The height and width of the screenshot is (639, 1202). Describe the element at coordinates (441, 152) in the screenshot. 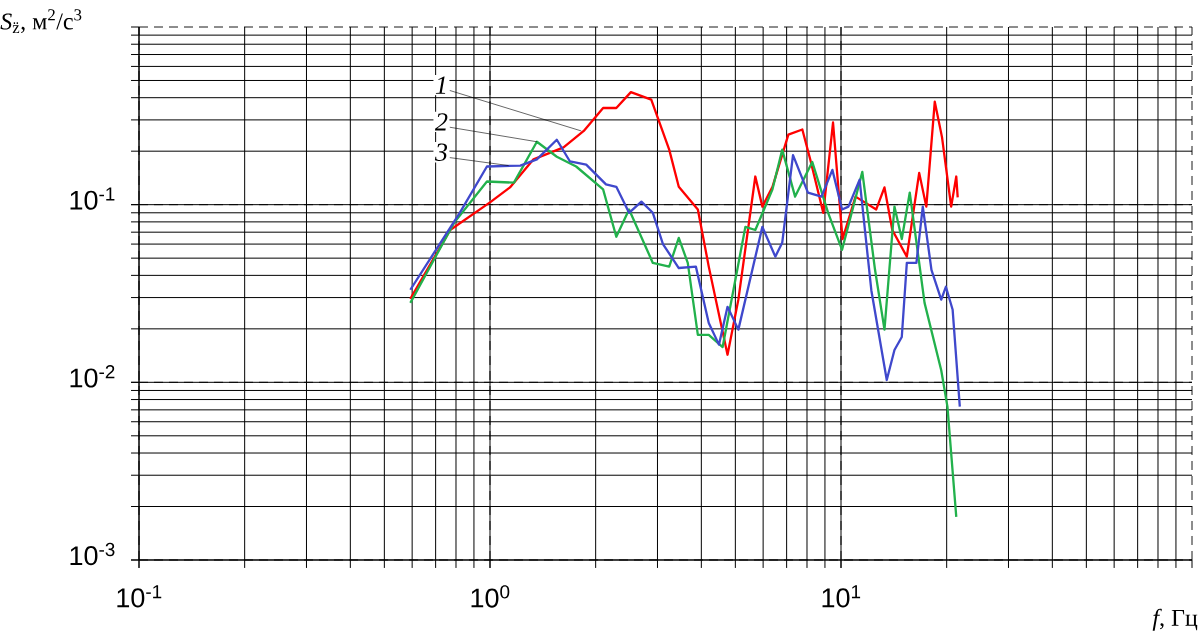

I see `annotation: 3` at that location.